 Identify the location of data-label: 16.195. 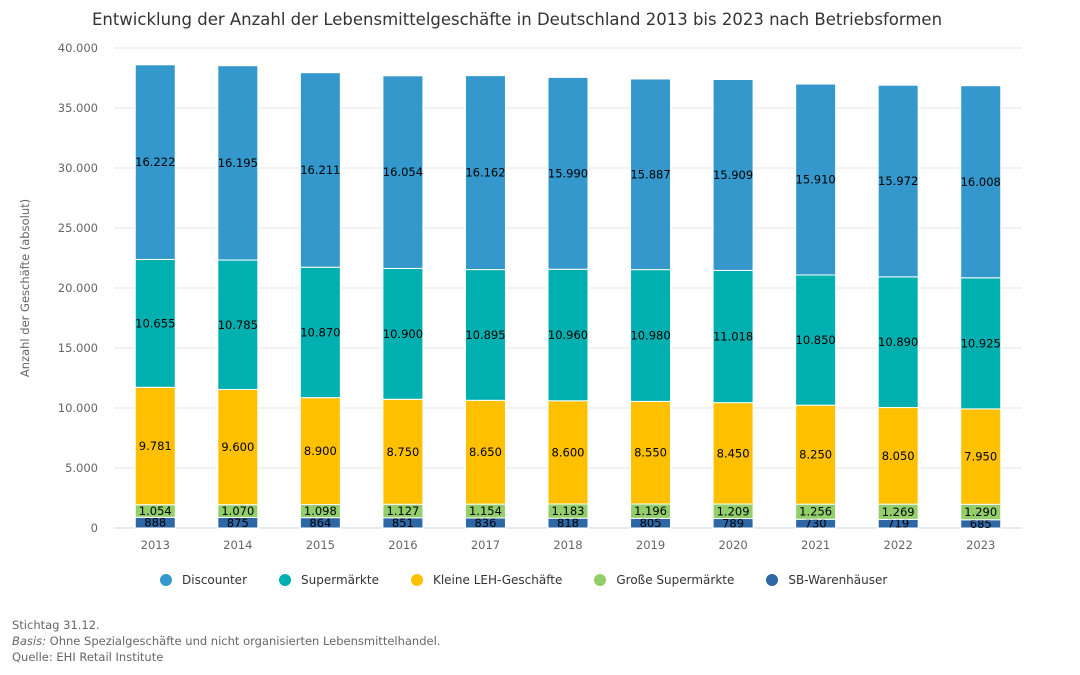
(238, 163).